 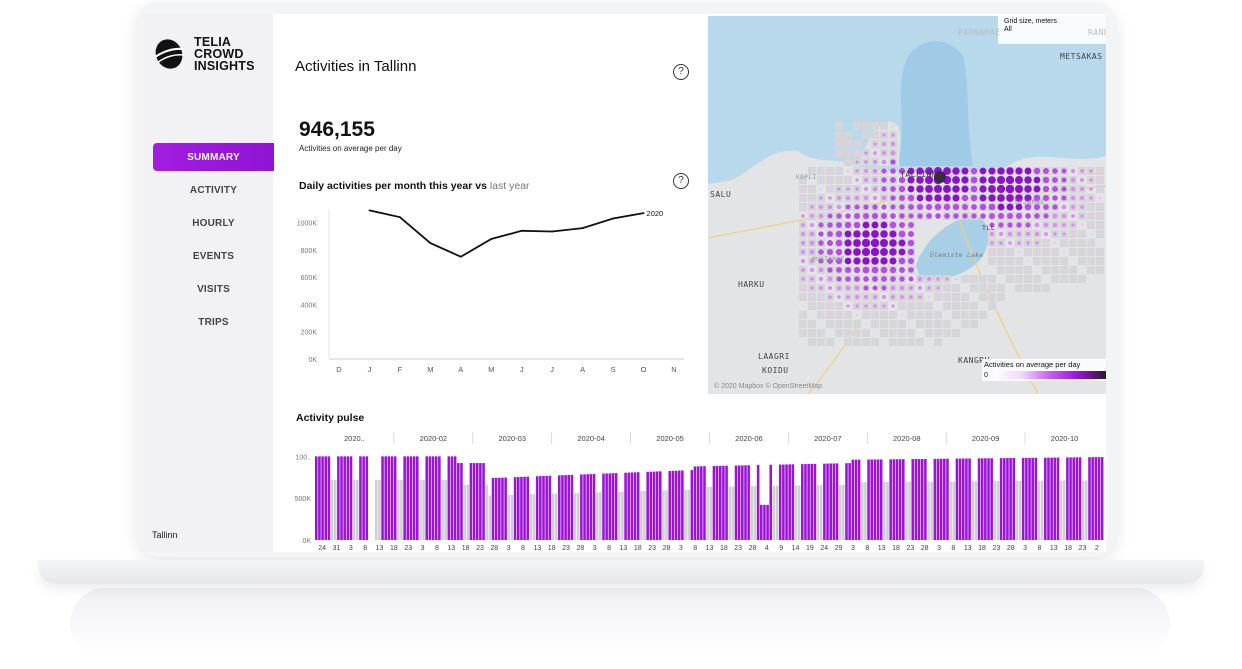 I want to click on nav-item-hourly: HOURLY, so click(x=213, y=223).